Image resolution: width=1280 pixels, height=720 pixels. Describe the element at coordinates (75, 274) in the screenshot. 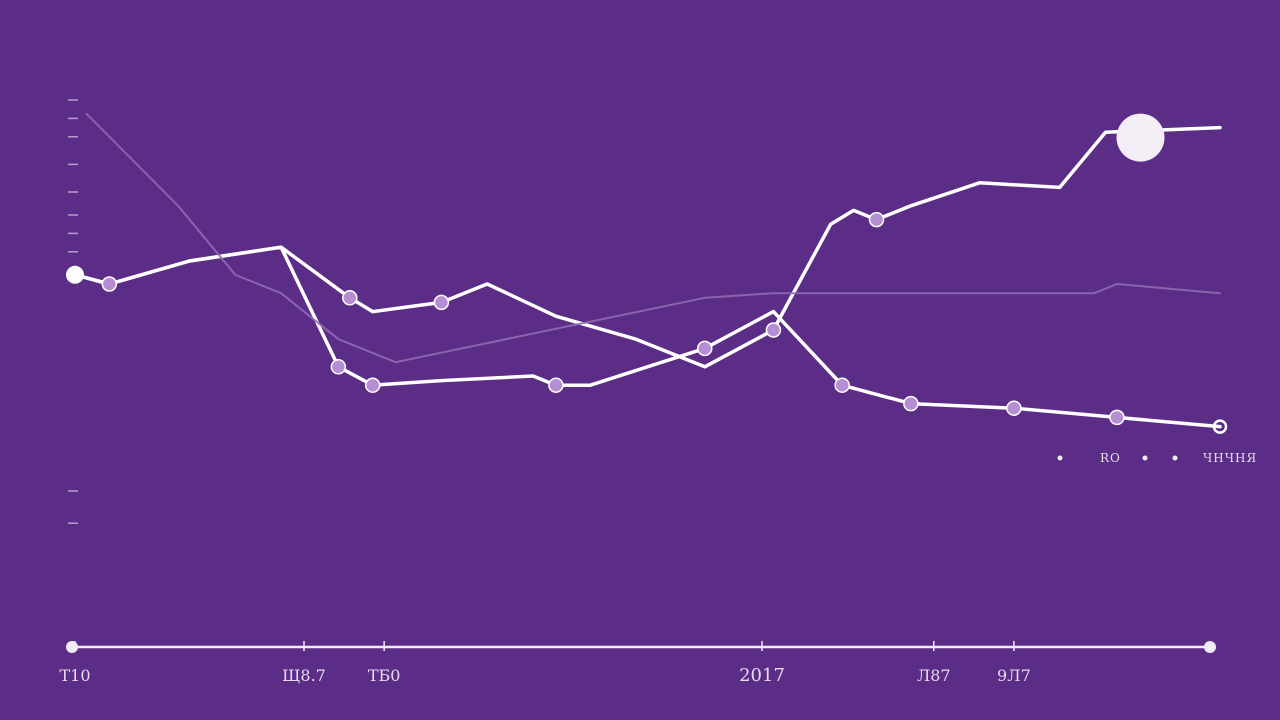

I see `series-start-marker` at that location.